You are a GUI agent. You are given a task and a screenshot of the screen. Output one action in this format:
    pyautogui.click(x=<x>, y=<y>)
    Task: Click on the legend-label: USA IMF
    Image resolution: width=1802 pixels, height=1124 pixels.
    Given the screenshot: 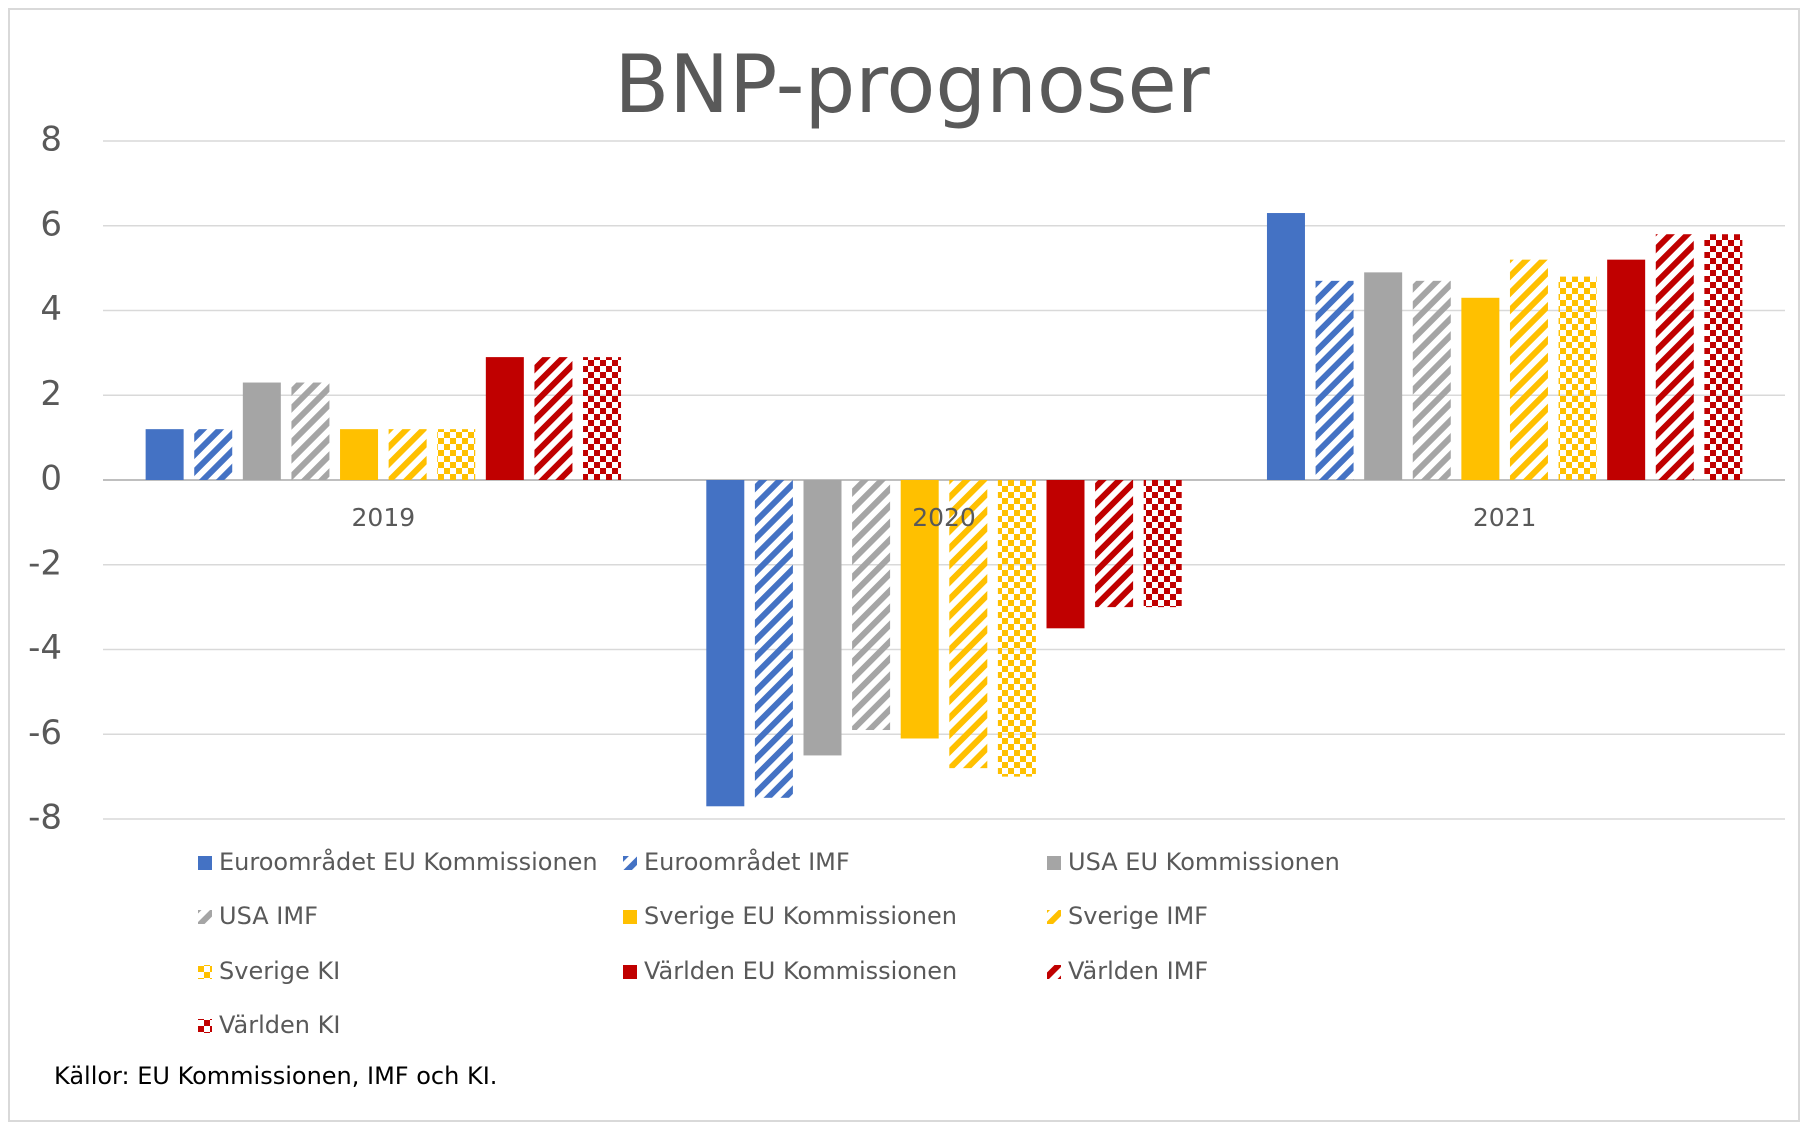 What is the action you would take?
    pyautogui.click(x=268, y=916)
    